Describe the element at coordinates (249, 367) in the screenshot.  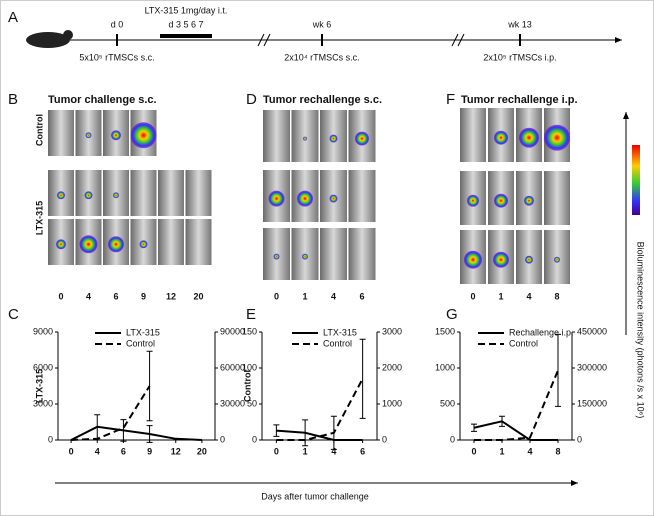
I see `y-tick-label: 100` at that location.